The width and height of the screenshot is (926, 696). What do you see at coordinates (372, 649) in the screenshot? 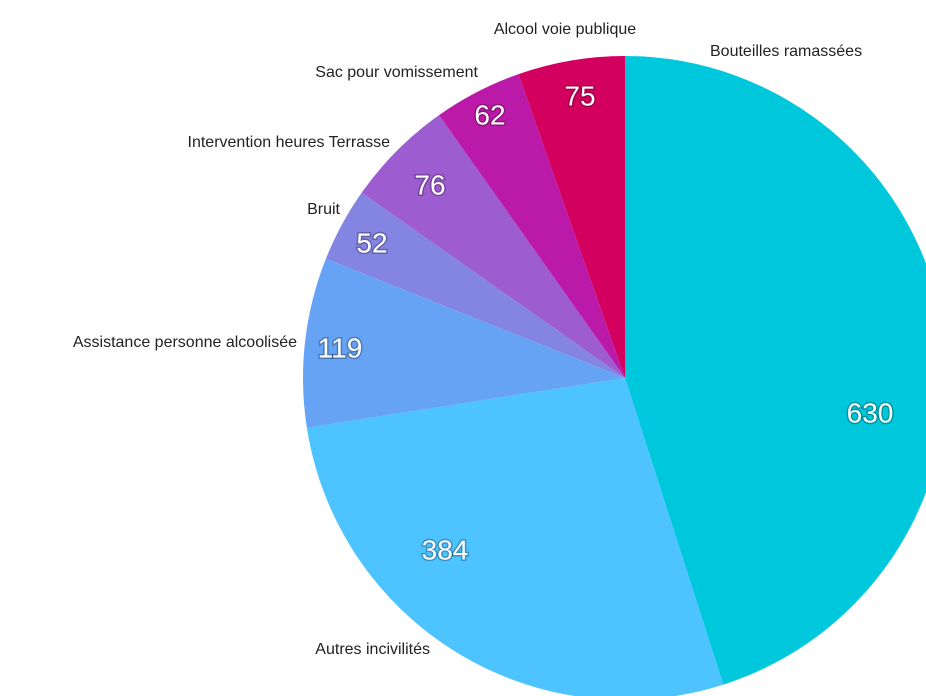
I see `slice-label: Autres incivilités` at bounding box center [372, 649].